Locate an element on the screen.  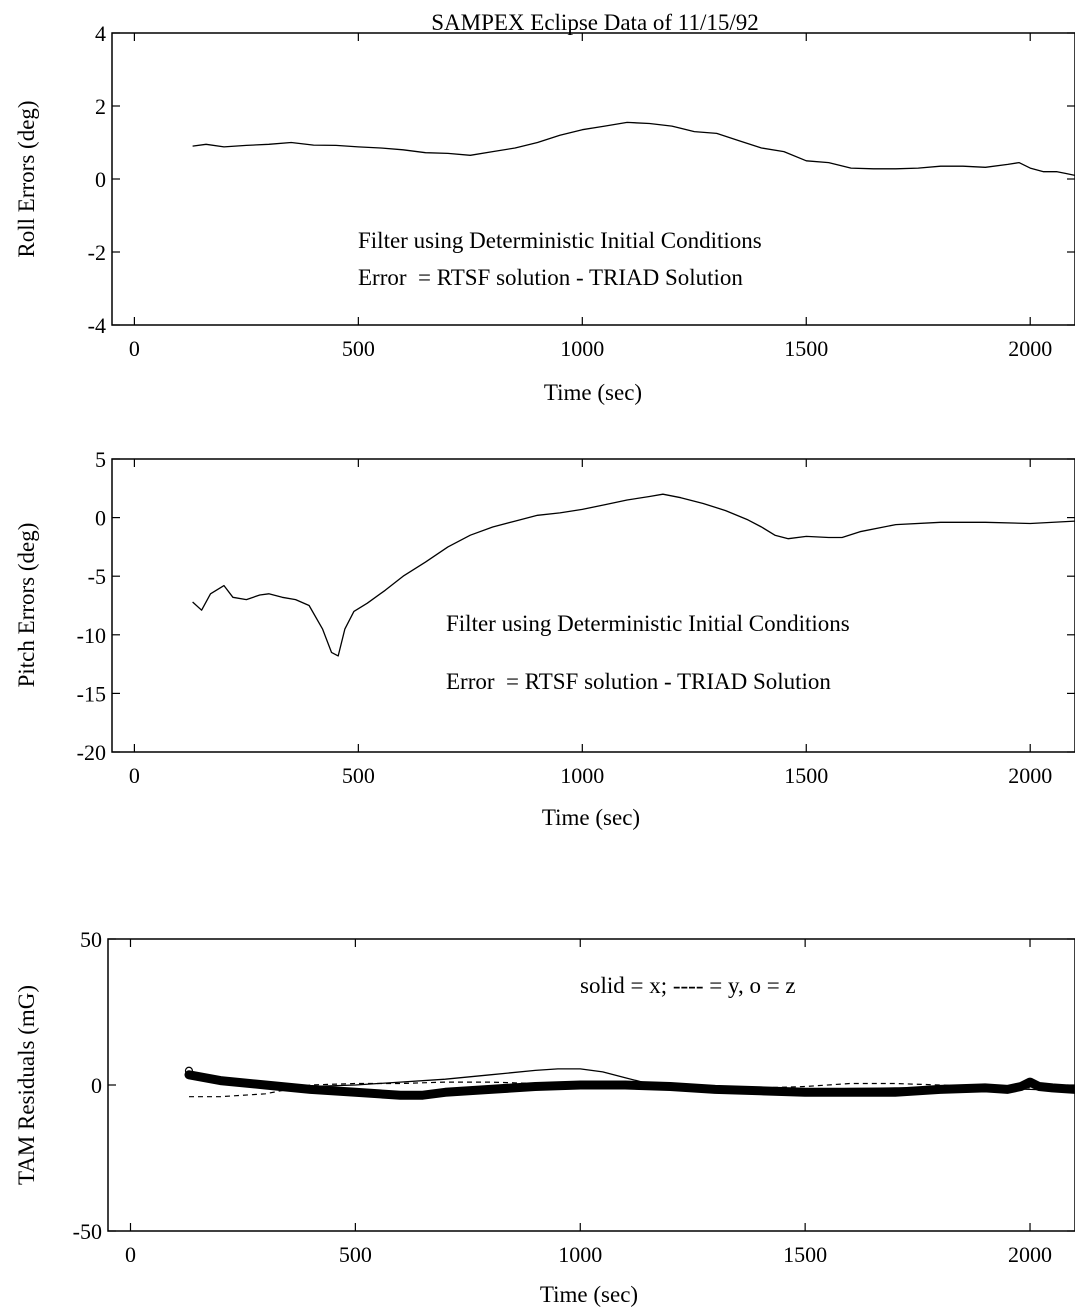
y-axis-label: Pitch Errors (deg) is located at coordinates (26, 605).